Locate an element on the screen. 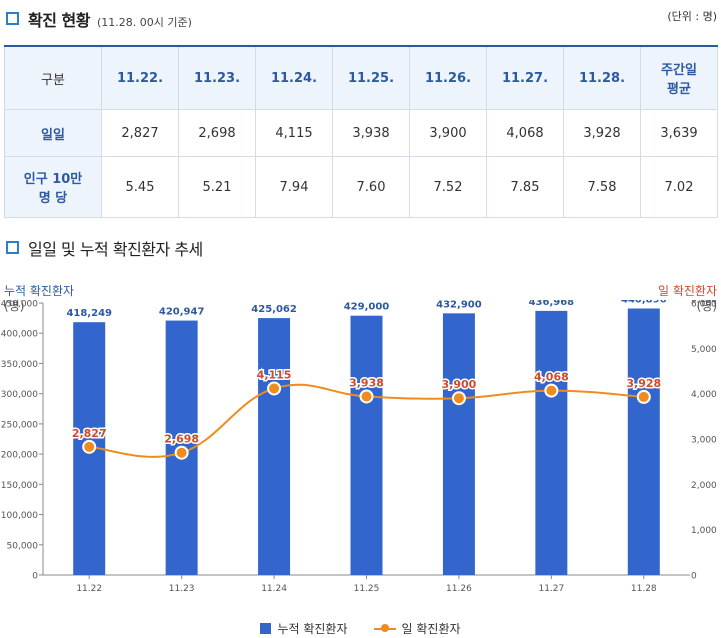 This screenshot has height=638, width=721. table-cell: 2,698 is located at coordinates (217, 133).